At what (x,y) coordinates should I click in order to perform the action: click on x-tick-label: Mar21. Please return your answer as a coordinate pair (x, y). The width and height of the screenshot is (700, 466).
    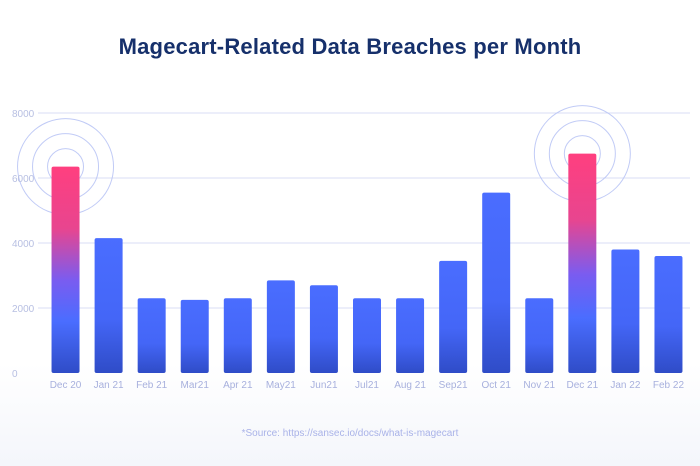
    Looking at the image, I should click on (195, 385).